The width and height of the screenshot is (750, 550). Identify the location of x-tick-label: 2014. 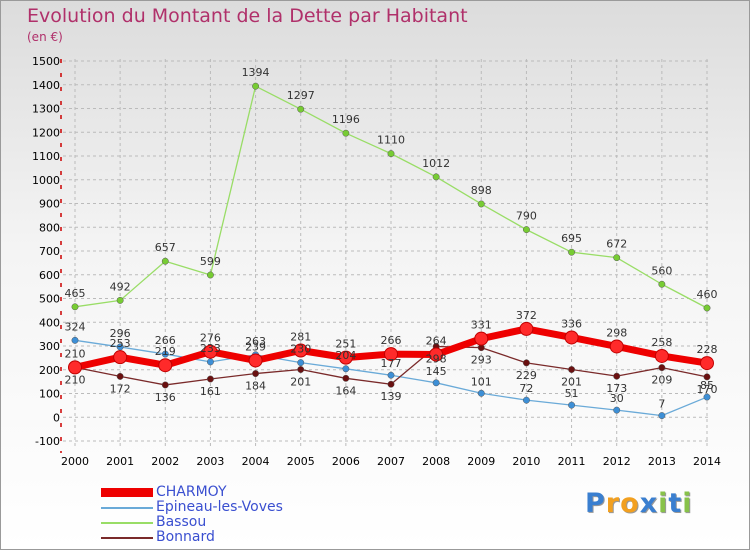
(707, 461).